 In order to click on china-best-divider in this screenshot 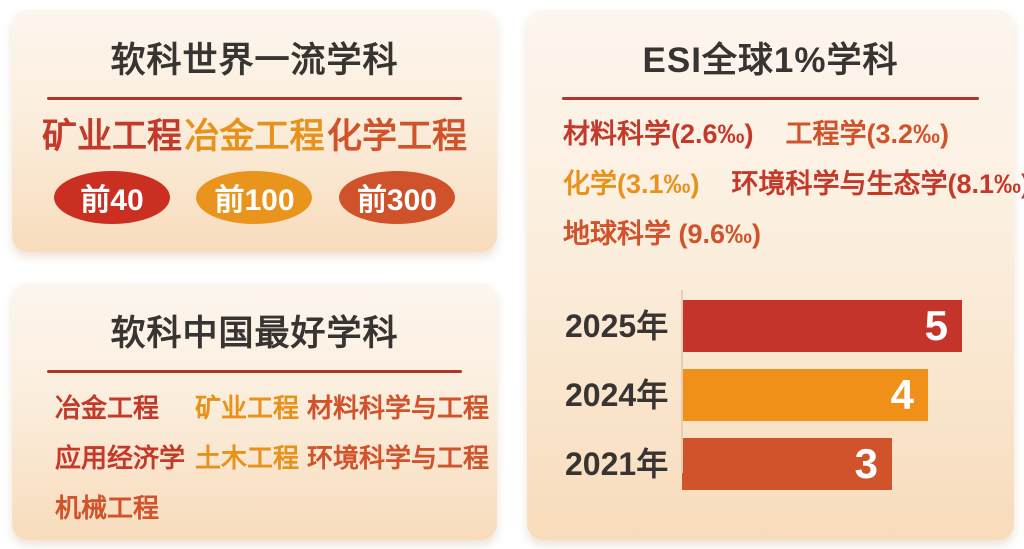, I will do `click(254, 371)`.